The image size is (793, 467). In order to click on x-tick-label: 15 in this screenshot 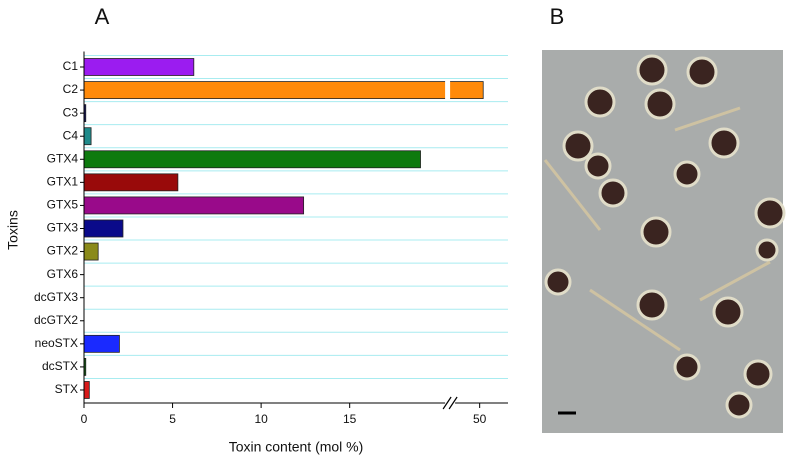, I will do `click(350, 419)`.